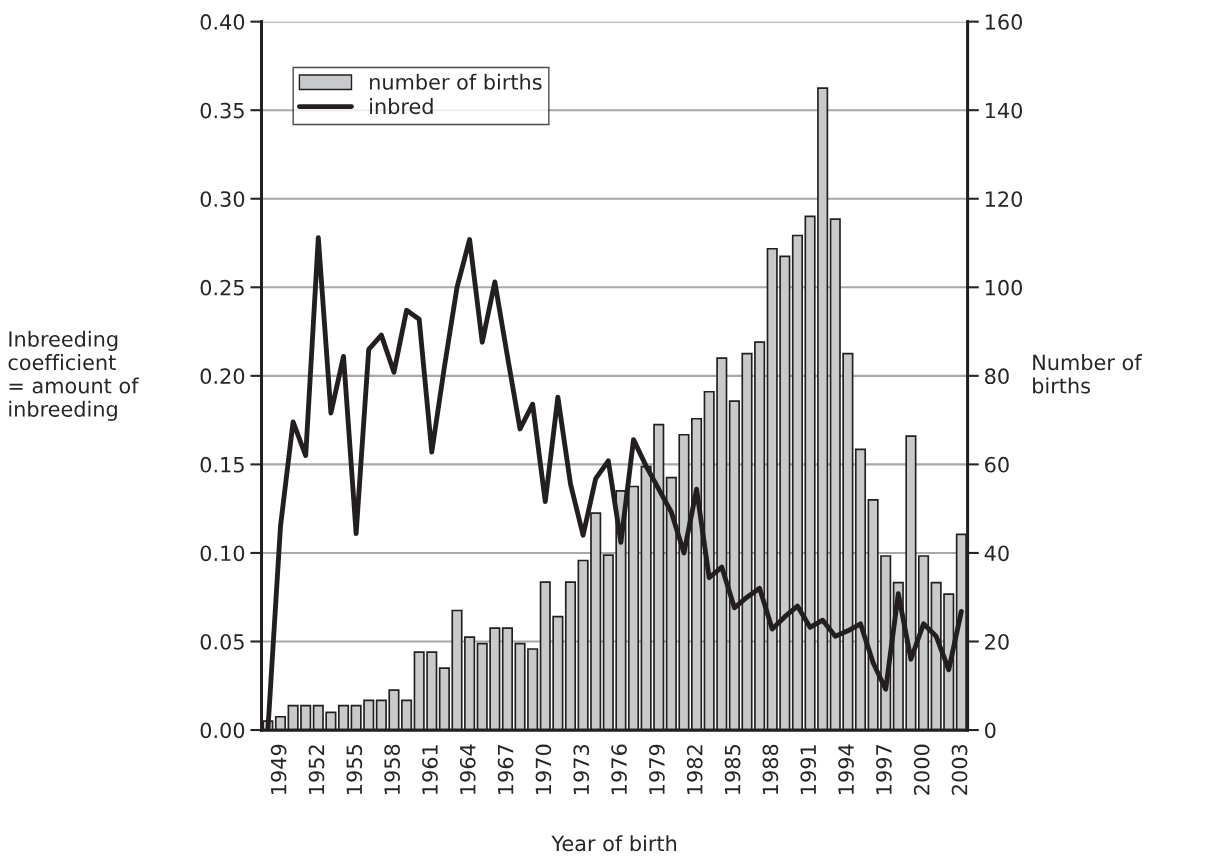 The width and height of the screenshot is (1228, 866). What do you see at coordinates (392, 769) in the screenshot?
I see `x-tick-label: 1958` at bounding box center [392, 769].